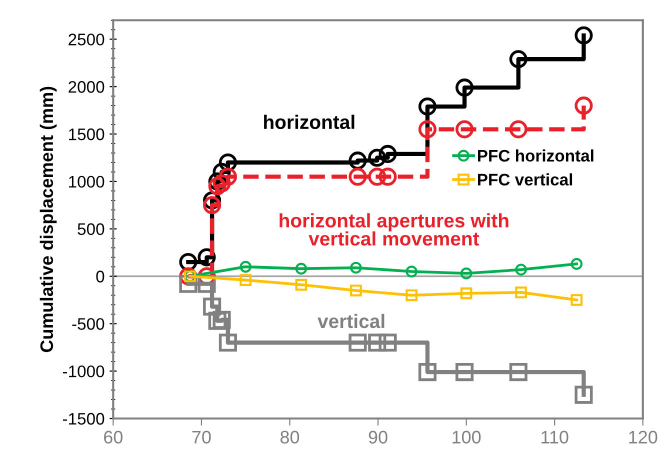  I want to click on y-tick-label: 500, so click(91, 229).